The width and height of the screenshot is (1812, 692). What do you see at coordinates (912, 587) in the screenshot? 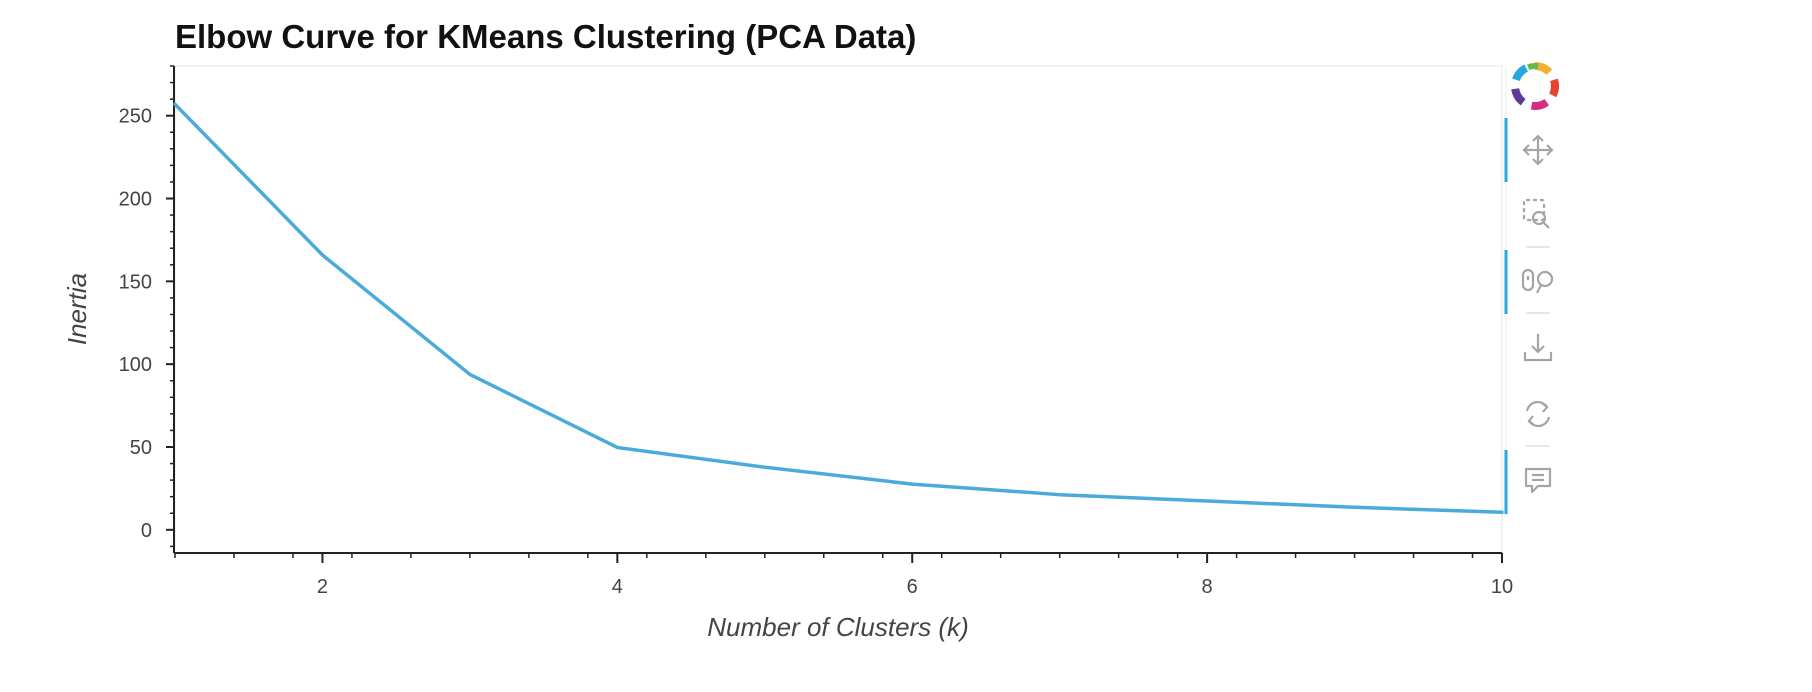
I see `x-tick-label: 6` at bounding box center [912, 587].